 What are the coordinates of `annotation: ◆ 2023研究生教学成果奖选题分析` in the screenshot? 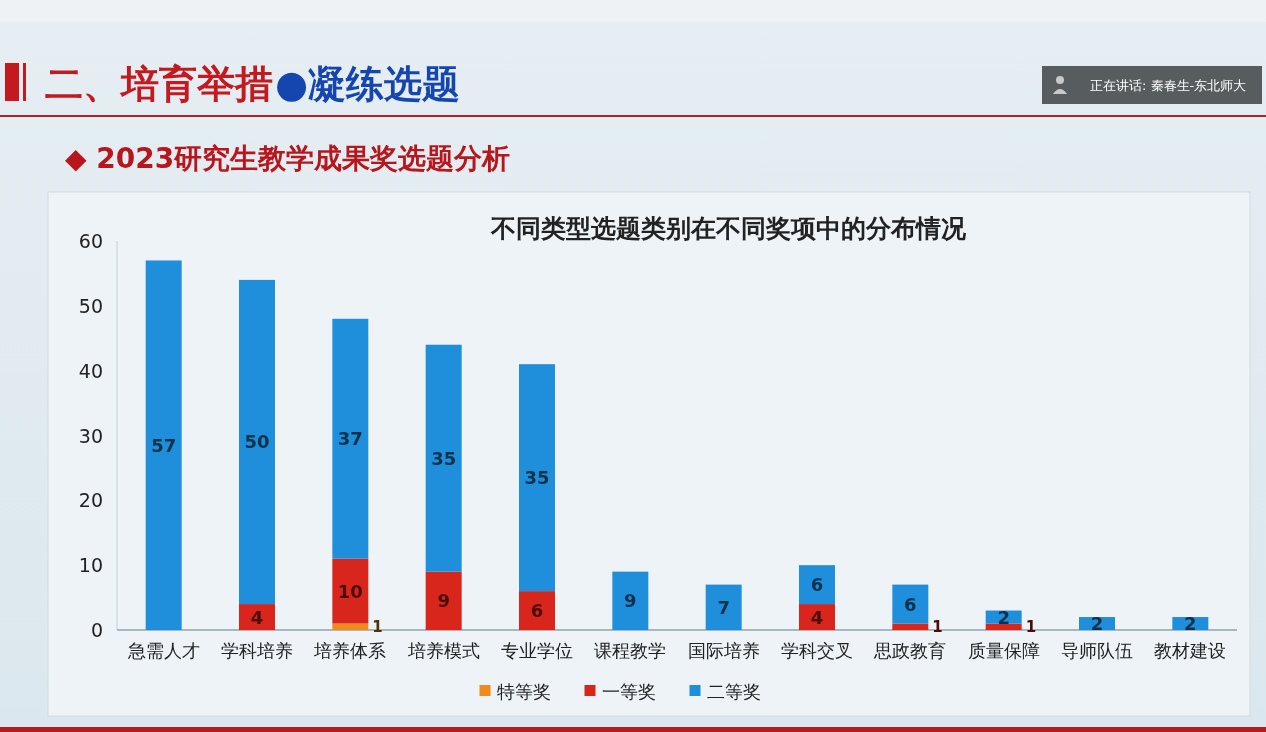 It's located at (288, 158).